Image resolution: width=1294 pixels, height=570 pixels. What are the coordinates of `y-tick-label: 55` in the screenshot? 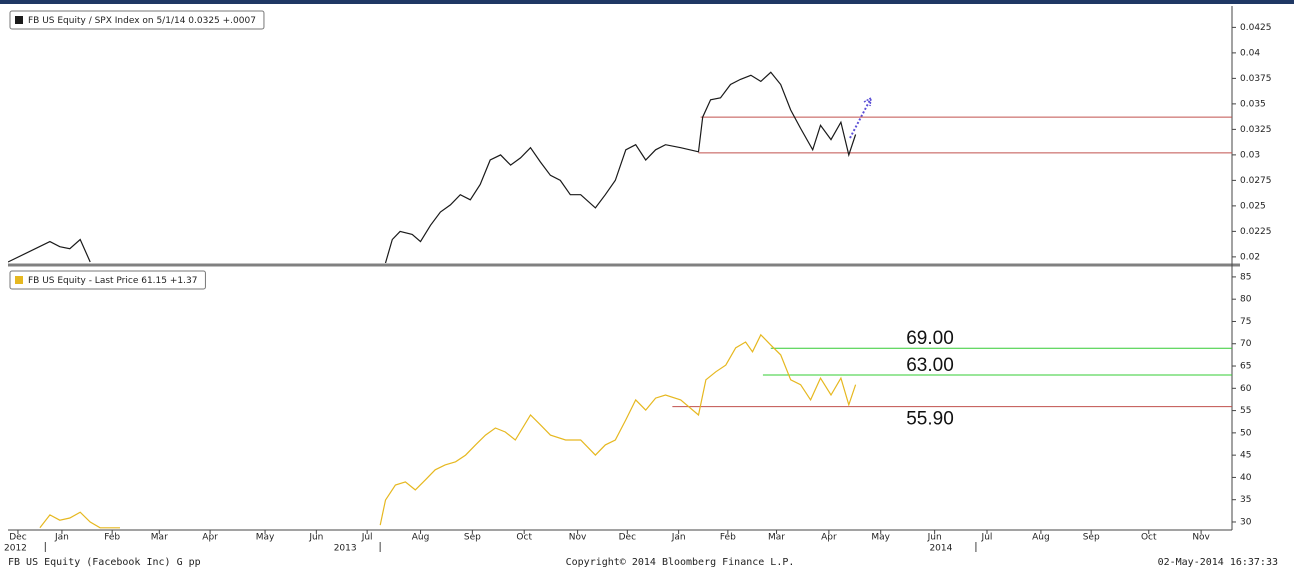 It's located at (1245, 411).